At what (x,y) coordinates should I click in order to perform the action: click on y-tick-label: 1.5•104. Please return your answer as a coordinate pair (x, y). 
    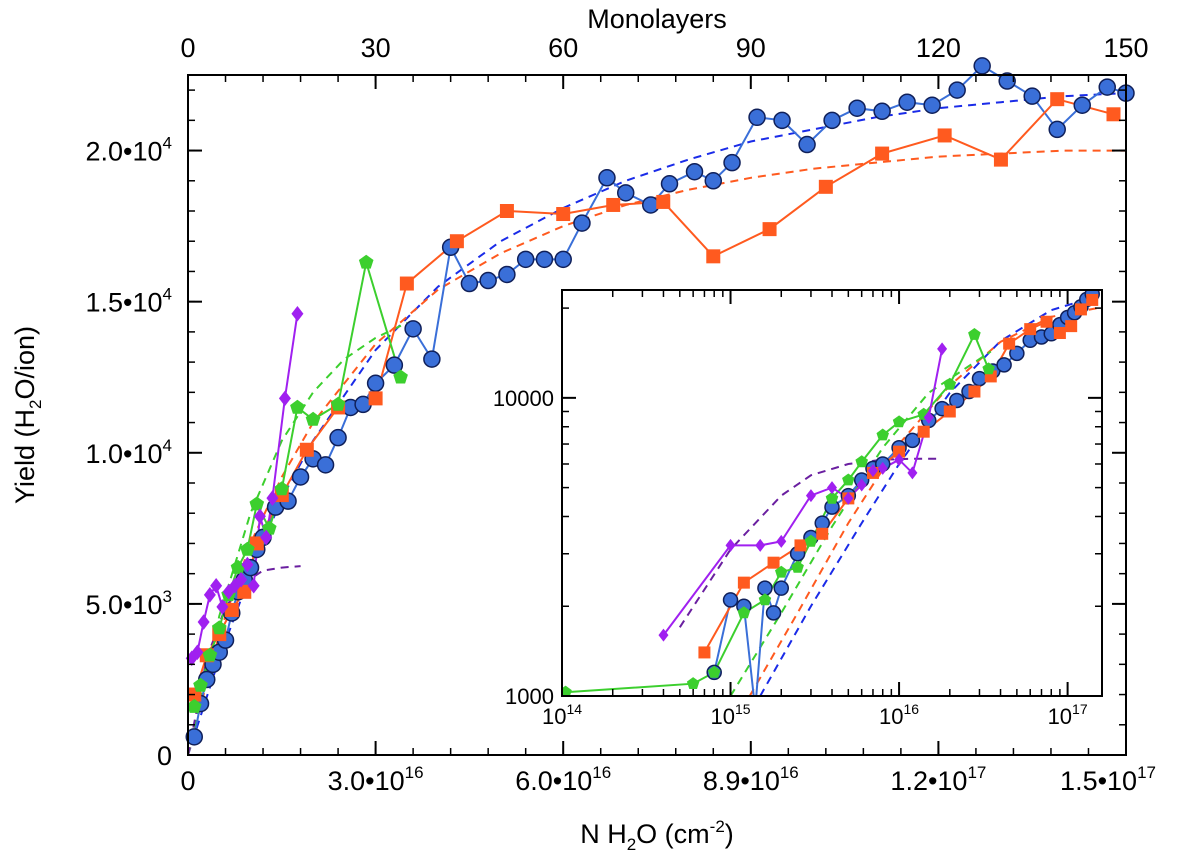
    Looking at the image, I should click on (129, 301).